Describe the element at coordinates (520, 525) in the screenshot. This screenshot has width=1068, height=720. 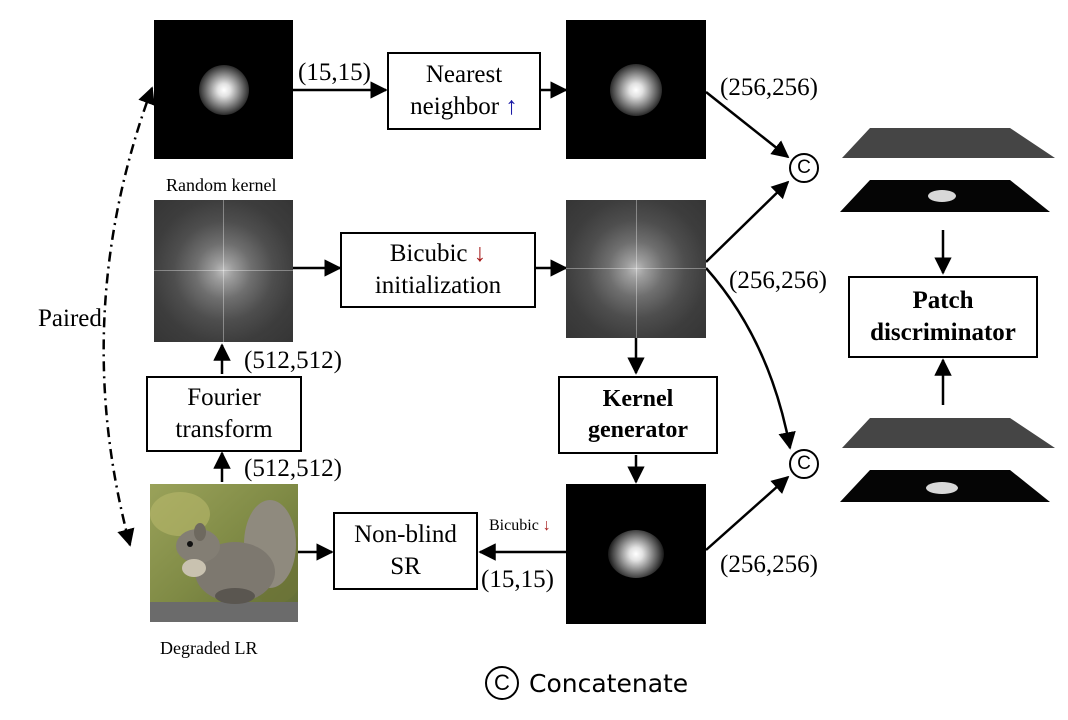
I see `bicubic-small-label: Bicubic ↓` at that location.